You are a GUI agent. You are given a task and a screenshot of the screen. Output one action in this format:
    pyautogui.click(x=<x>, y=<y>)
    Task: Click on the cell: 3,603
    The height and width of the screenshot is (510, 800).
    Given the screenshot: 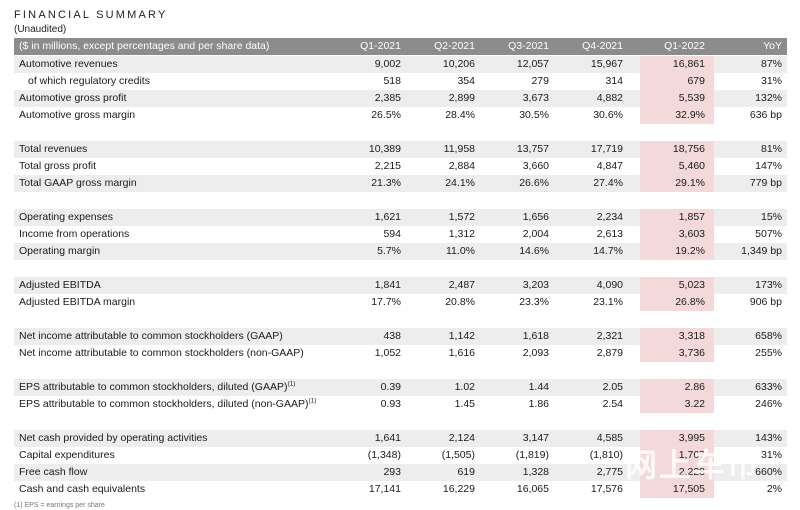 What is the action you would take?
    pyautogui.click(x=691, y=234)
    